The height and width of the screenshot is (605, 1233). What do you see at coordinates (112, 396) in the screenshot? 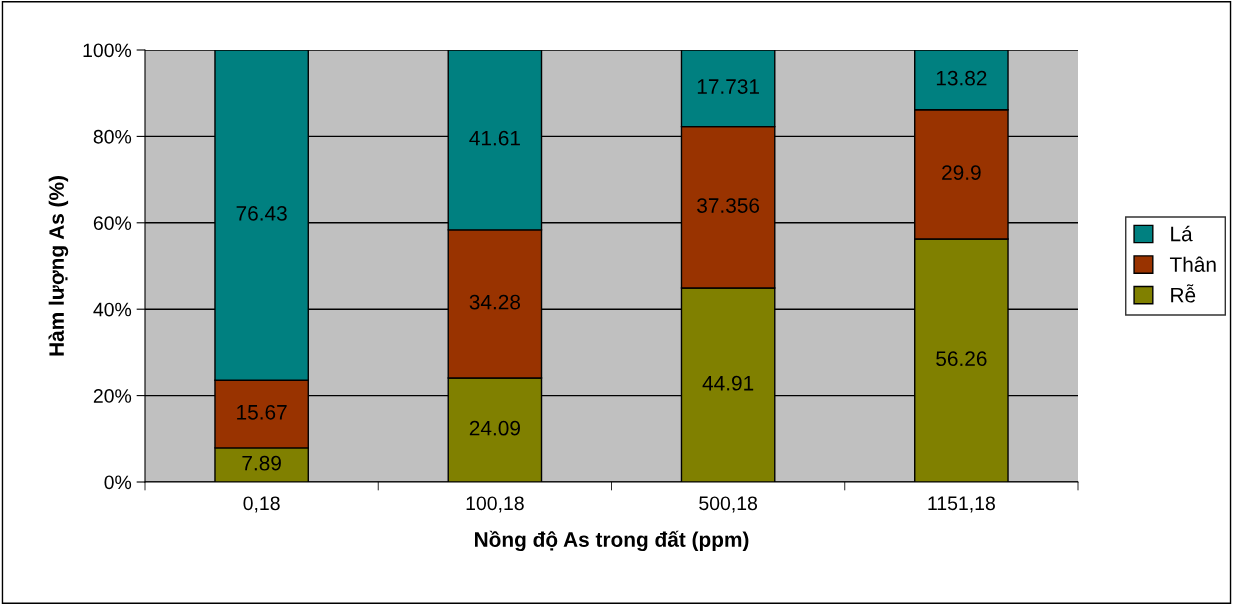
I see `y-tick-label: 20%` at bounding box center [112, 396].